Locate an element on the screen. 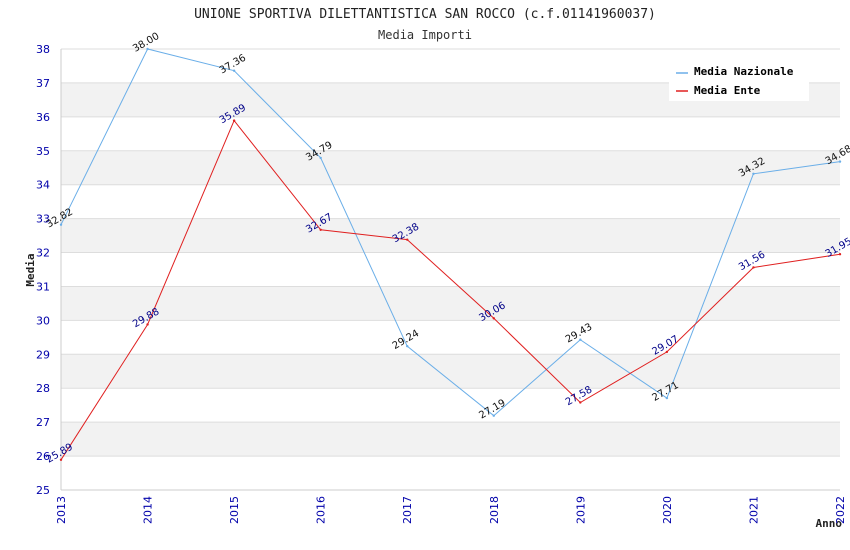  x-tick-label: 2022 is located at coordinates (840, 510).